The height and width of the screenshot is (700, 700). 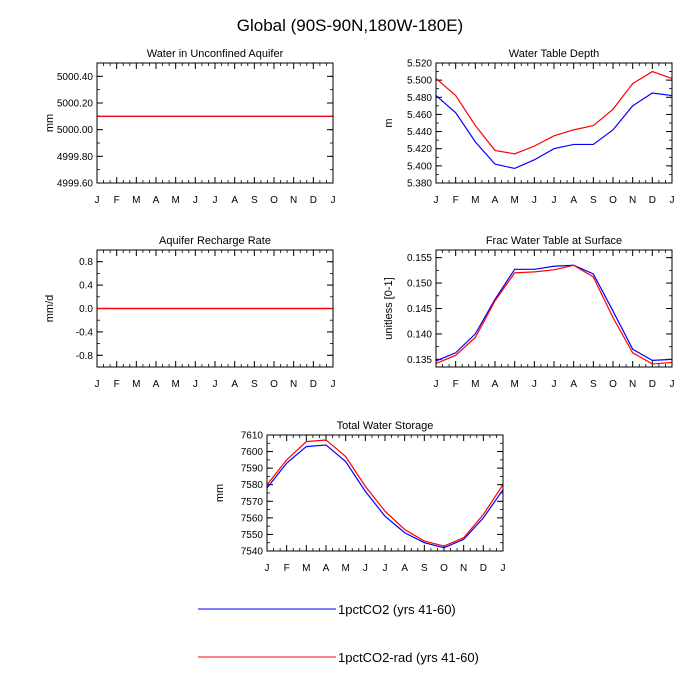 I want to click on y-tick-label: 4999.60, so click(x=75, y=184).